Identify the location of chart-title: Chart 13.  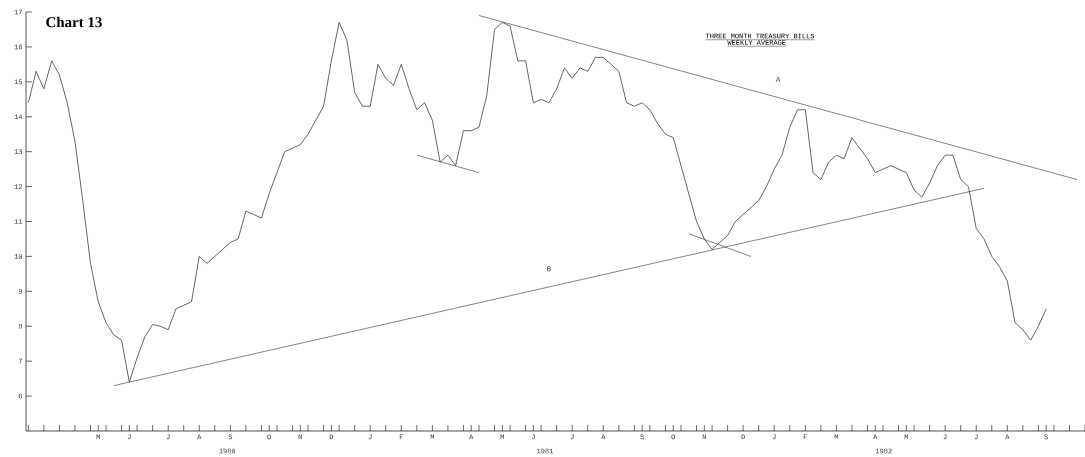
(74, 22).